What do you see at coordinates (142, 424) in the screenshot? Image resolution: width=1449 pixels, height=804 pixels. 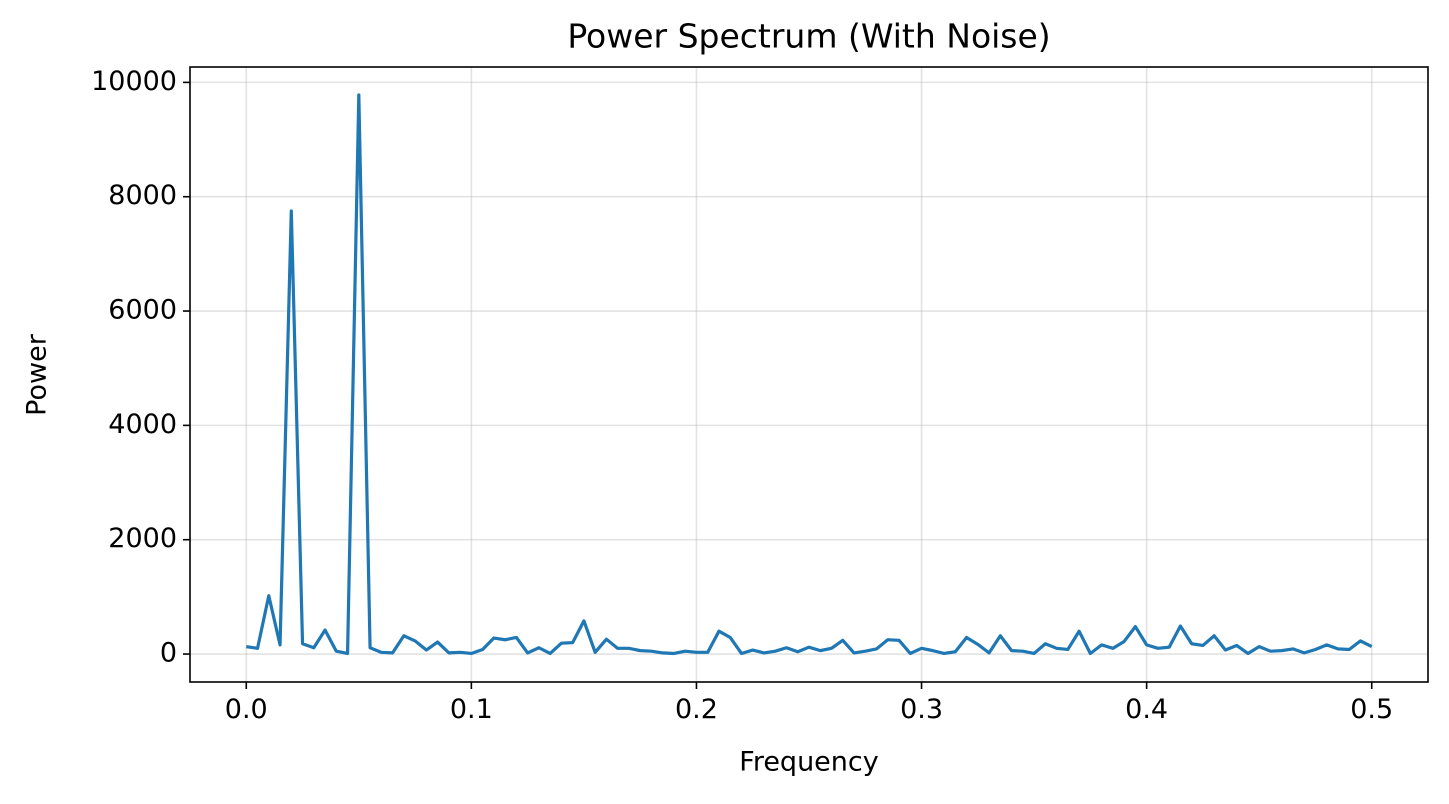 I see `y-tick-label: 4000` at bounding box center [142, 424].